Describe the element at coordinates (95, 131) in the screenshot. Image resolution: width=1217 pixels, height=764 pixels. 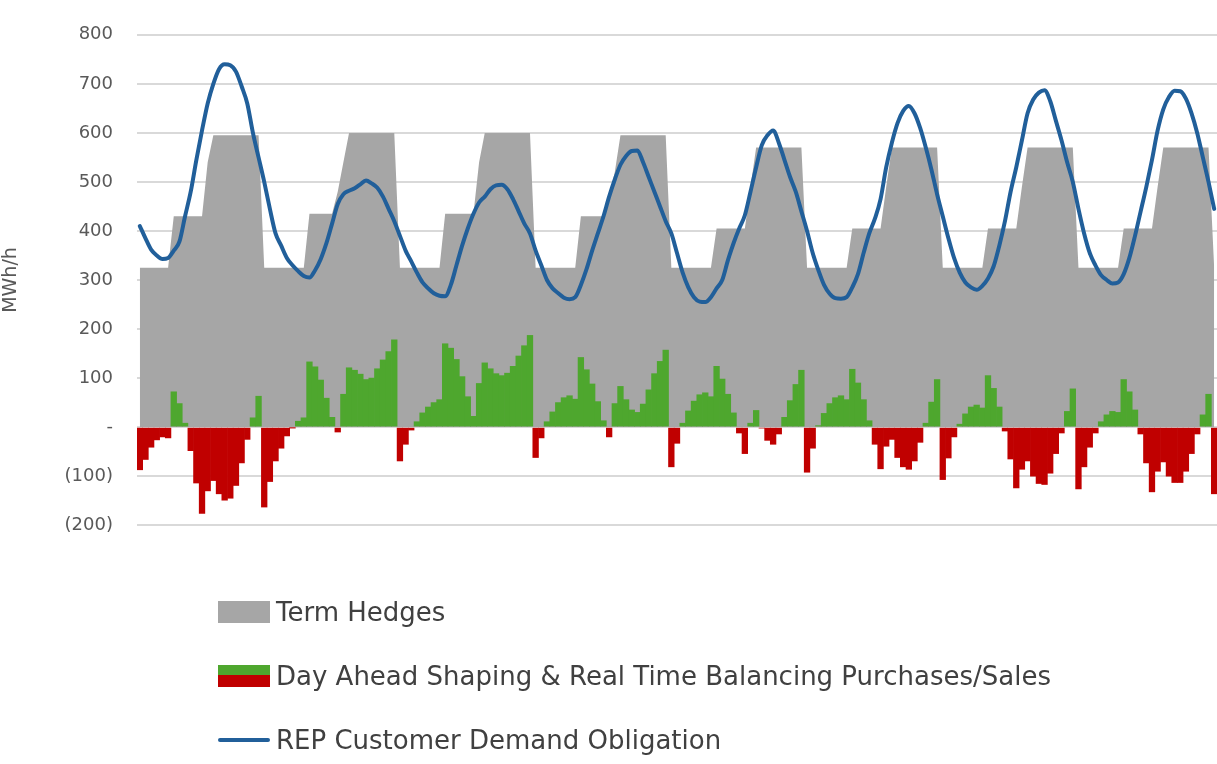
I see `y-tick-label: 600` at that location.